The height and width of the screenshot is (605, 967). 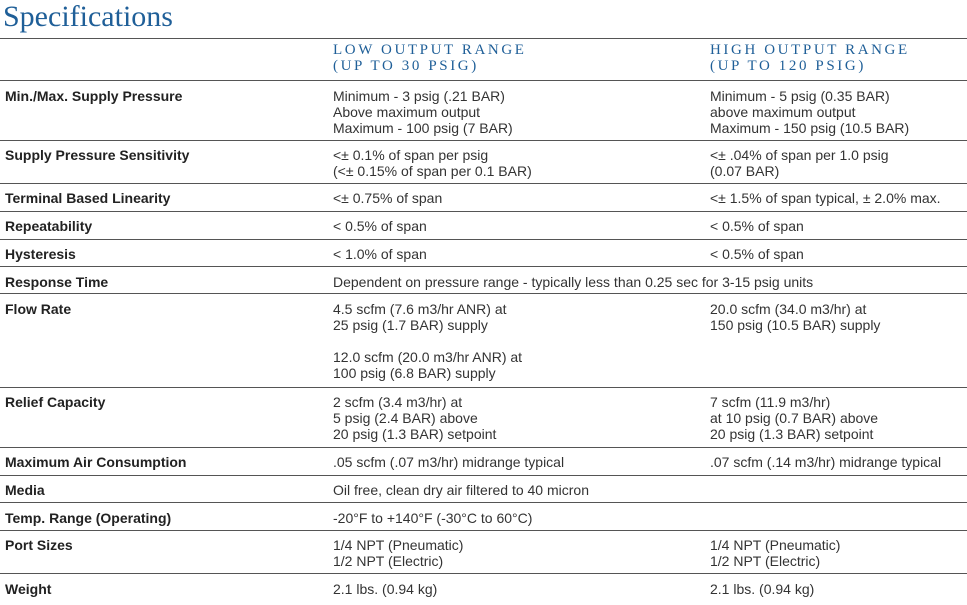 I want to click on row-label: Media, so click(x=25, y=490).